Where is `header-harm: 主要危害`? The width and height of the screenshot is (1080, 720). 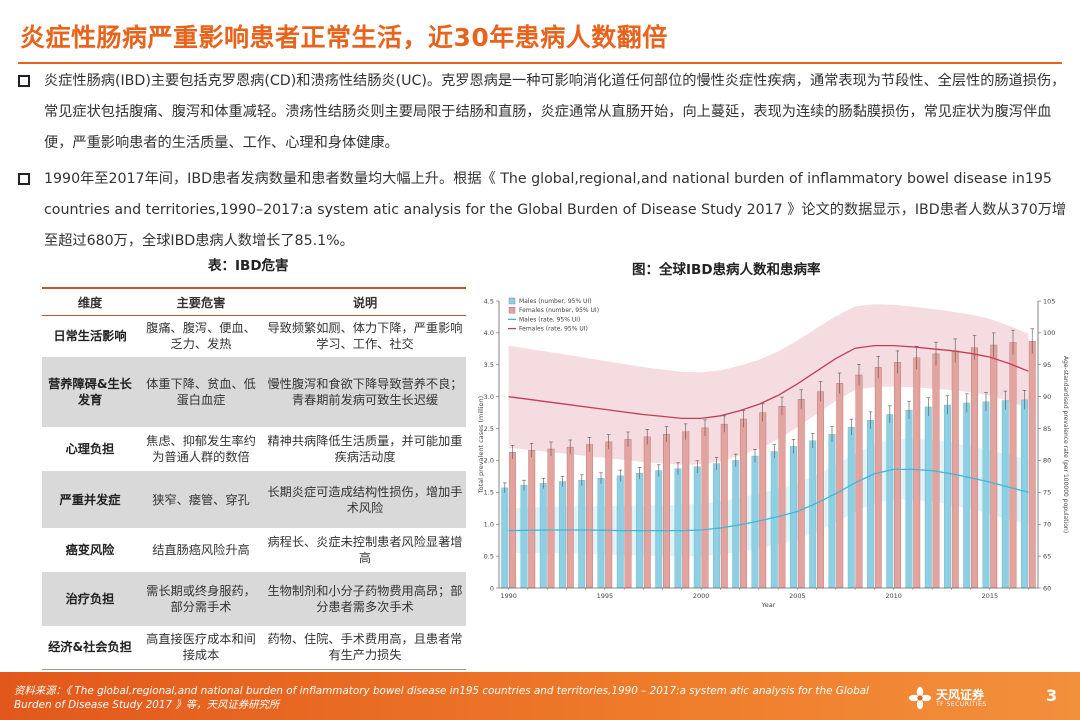 header-harm: 主要危害 is located at coordinates (201, 301).